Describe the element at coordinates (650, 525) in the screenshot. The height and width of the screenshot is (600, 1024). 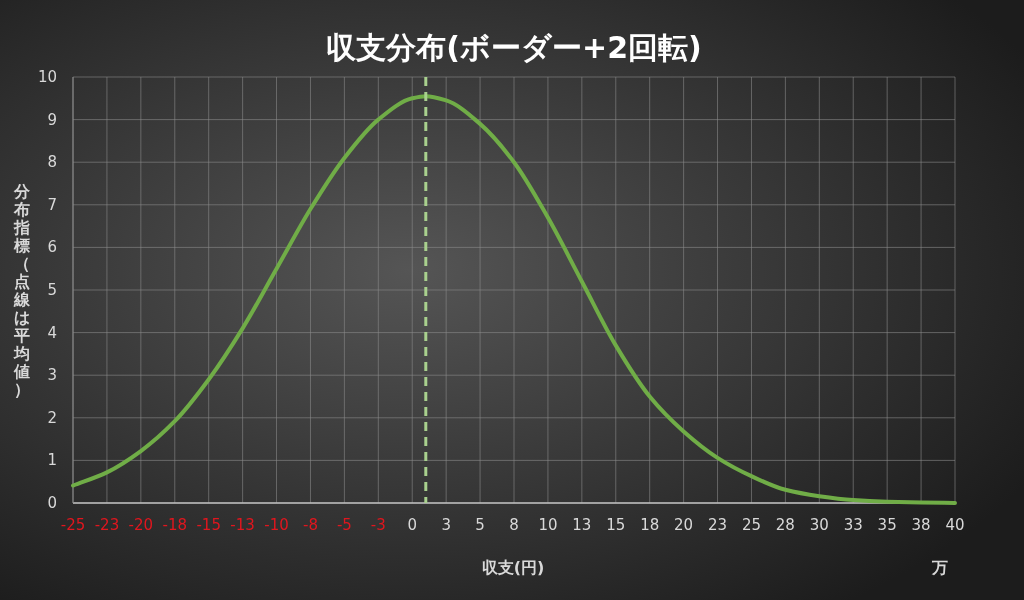
I see `x-tick-label: 18` at that location.